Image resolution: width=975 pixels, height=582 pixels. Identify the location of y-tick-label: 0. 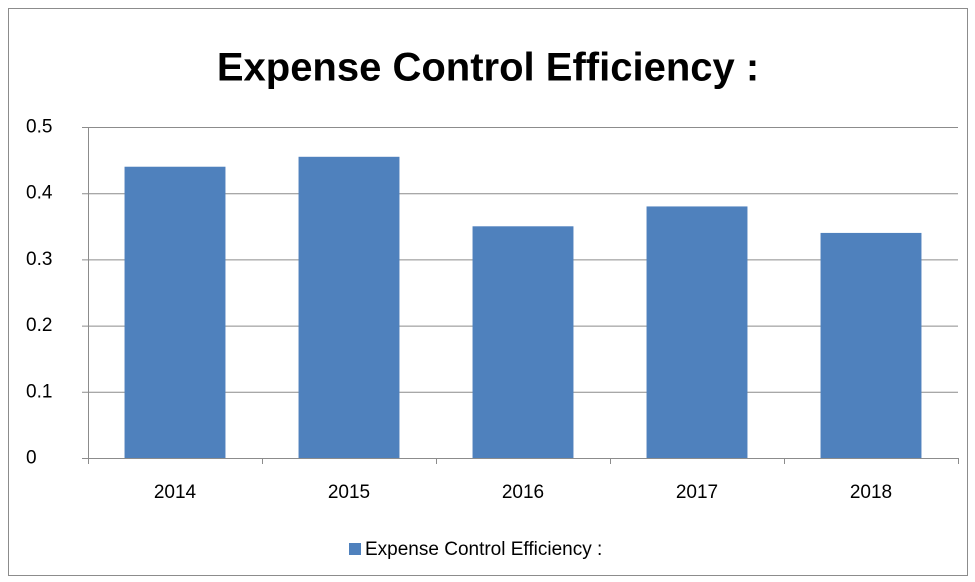
(31, 458).